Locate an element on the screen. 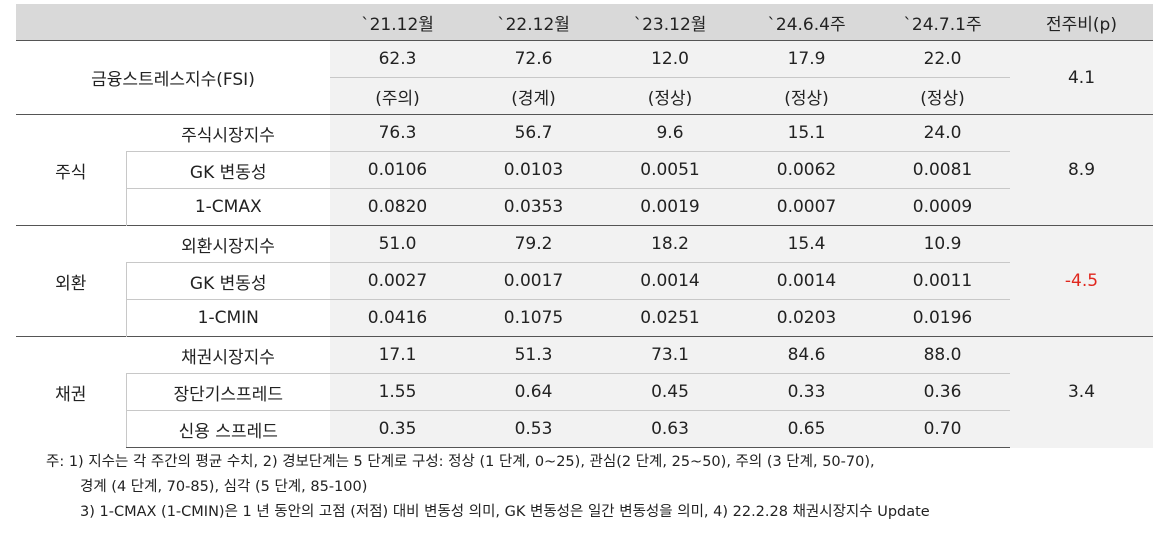 Image resolution: width=1165 pixels, height=552 pixels. fsi-value: 12.0 is located at coordinates (670, 59).